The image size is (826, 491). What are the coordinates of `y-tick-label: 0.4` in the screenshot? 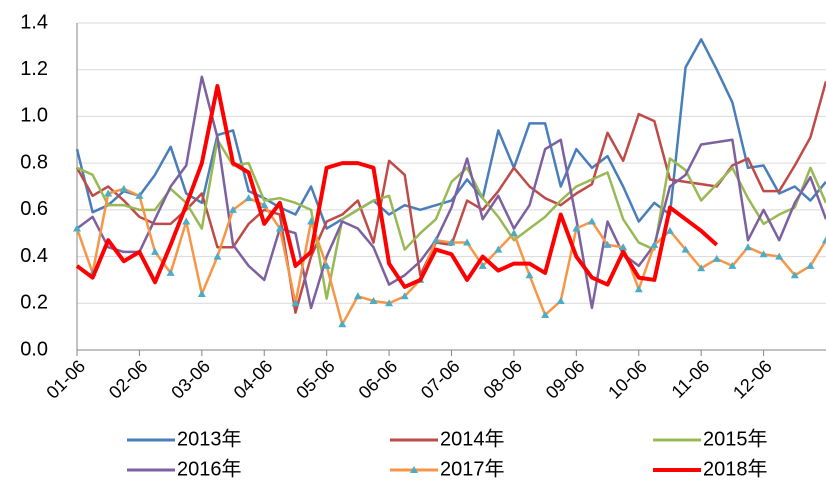 It's located at (34, 256).